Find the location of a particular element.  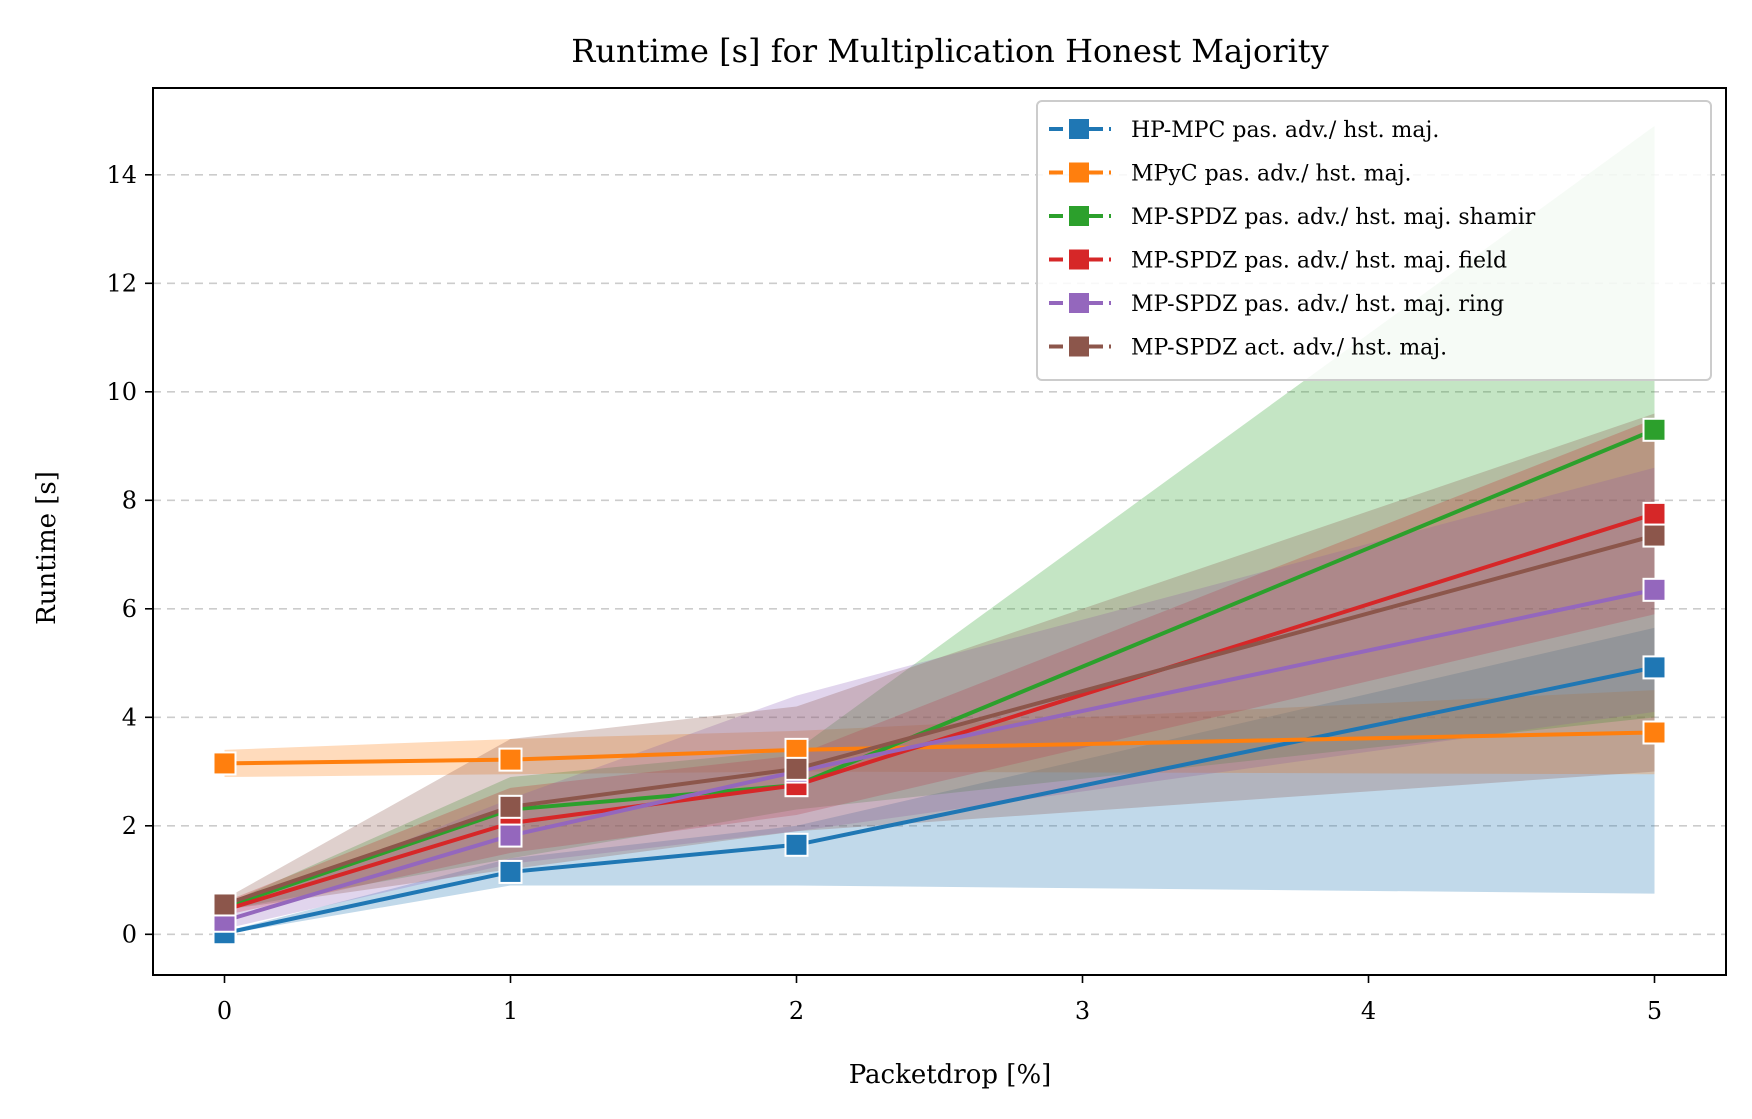

legend-label-hp-mpc-pas-adv-hst-maj: HP-MPC pas. adv./ hst. maj. is located at coordinates (1285, 130).